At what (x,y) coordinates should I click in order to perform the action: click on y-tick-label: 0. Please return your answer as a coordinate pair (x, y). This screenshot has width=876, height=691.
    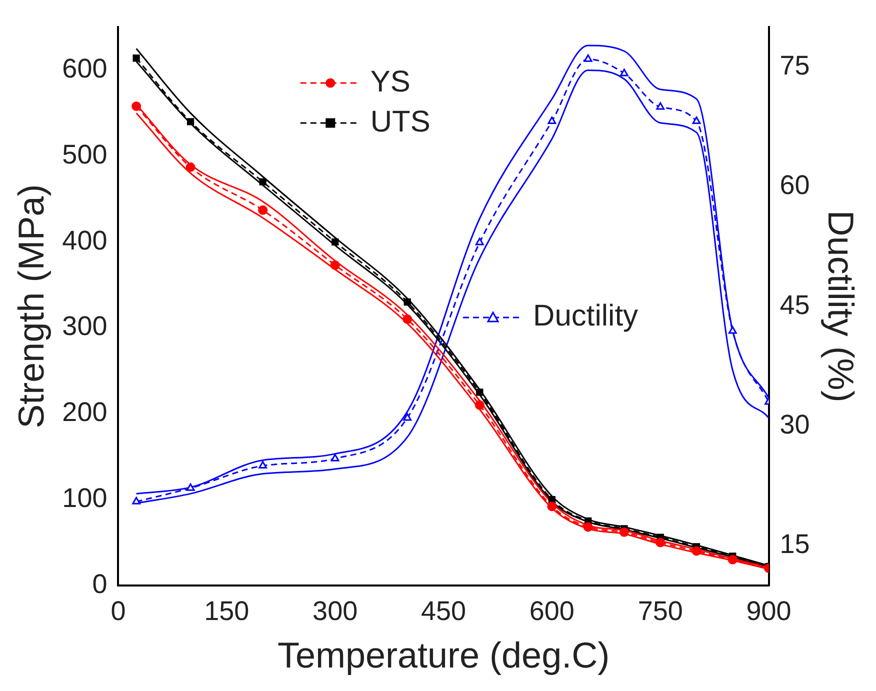
    Looking at the image, I should click on (100, 583).